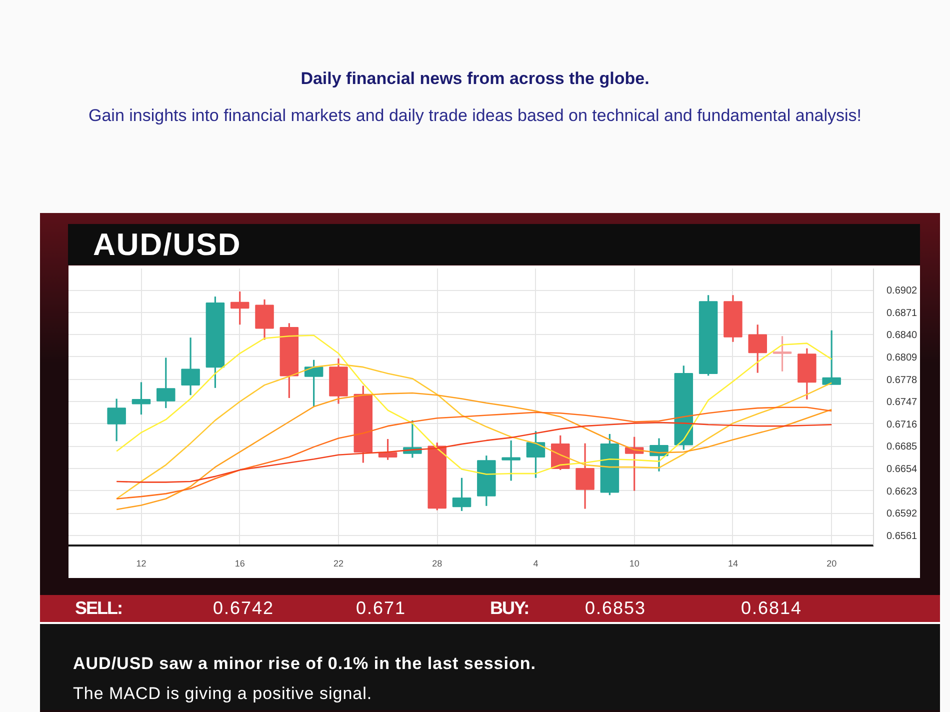 This screenshot has width=950, height=712. I want to click on x-tick-label: 10, so click(634, 563).